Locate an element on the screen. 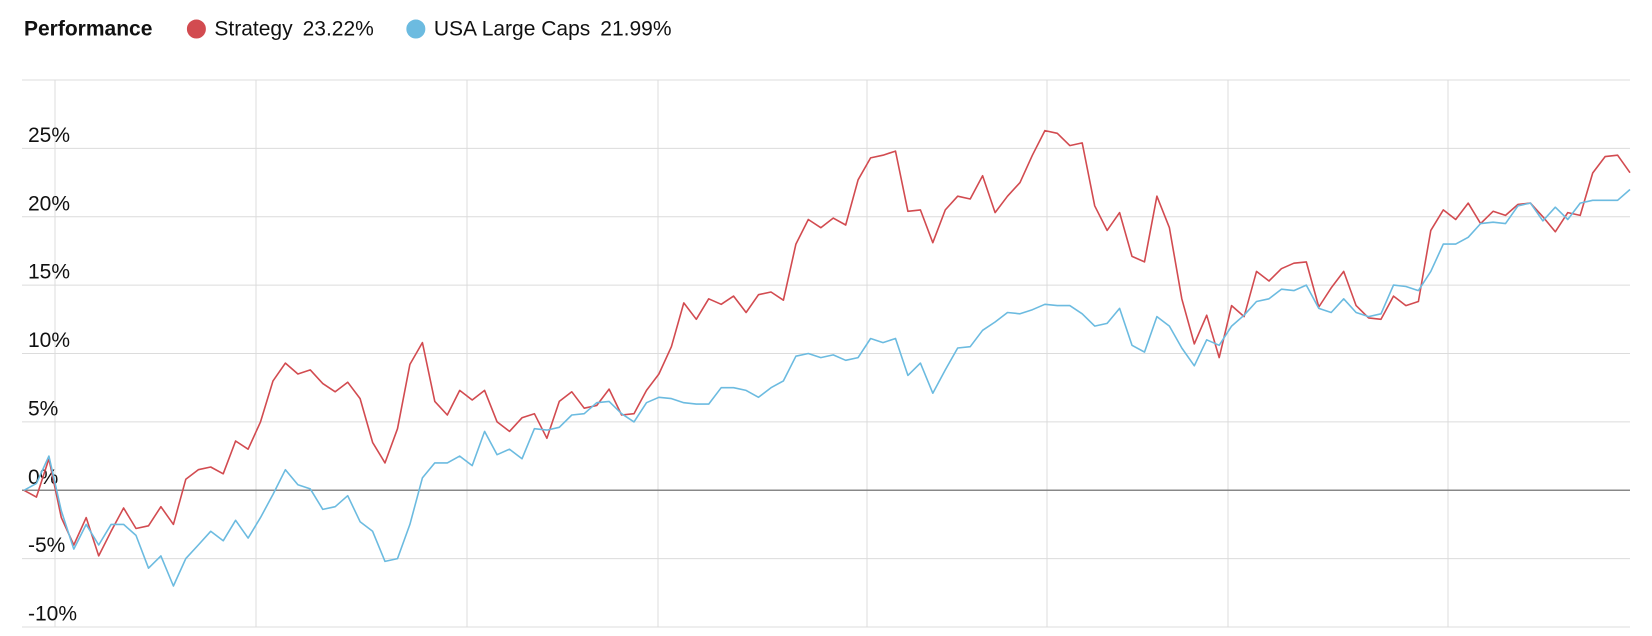 The height and width of the screenshot is (636, 1652). y-tick-label: 20% is located at coordinates (49, 203).